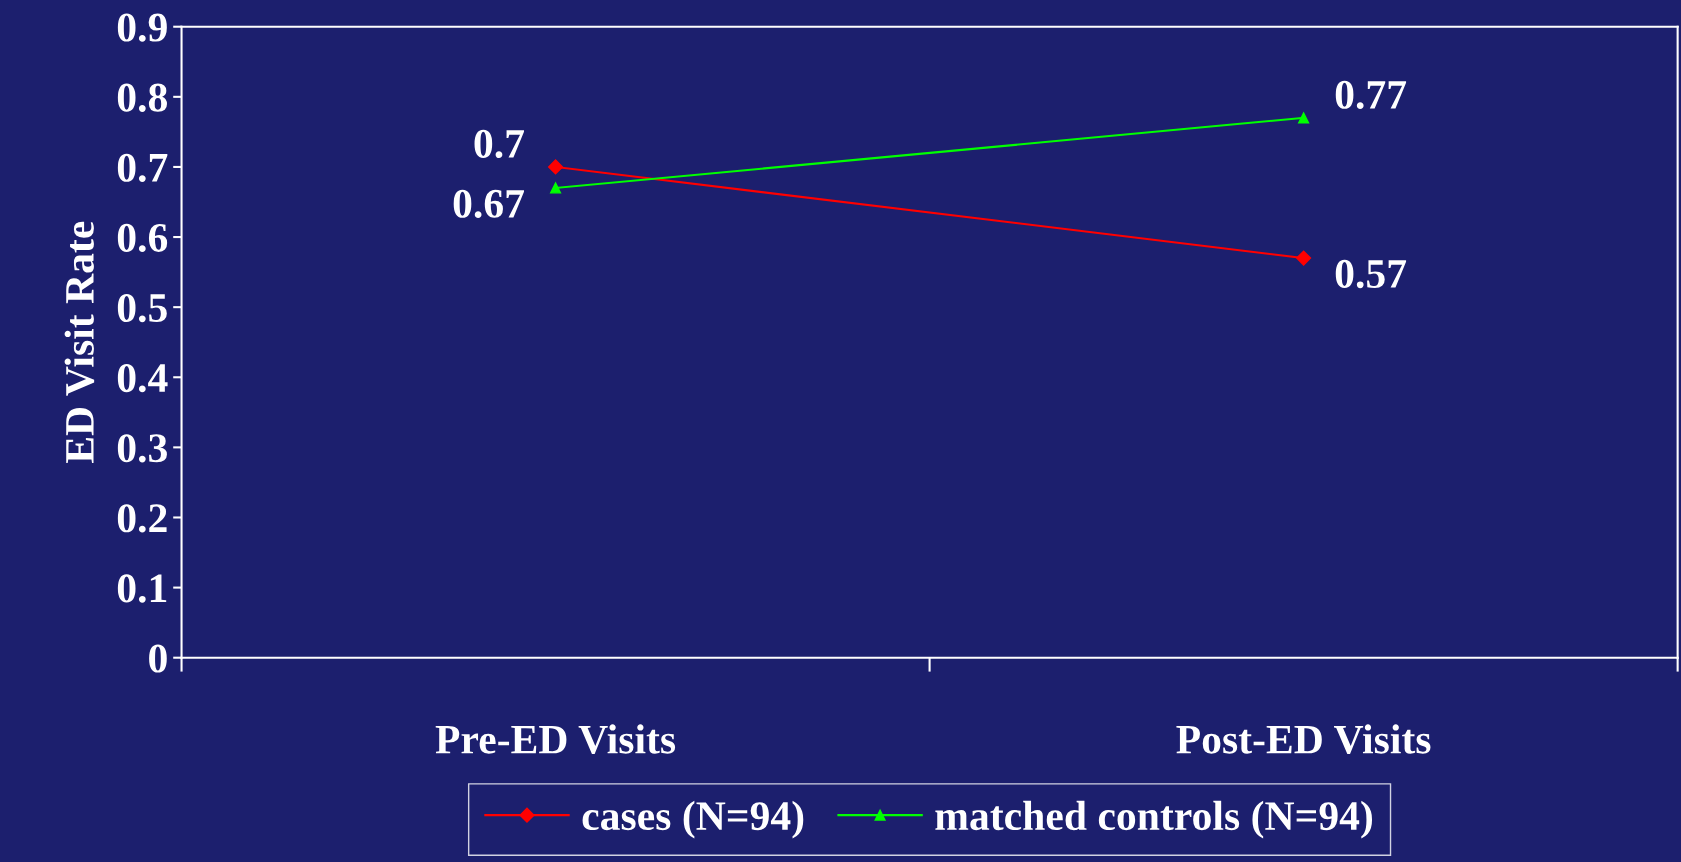 The width and height of the screenshot is (1681, 862). What do you see at coordinates (79, 342) in the screenshot?
I see `y-axis-title: ED Visit Rate` at bounding box center [79, 342].